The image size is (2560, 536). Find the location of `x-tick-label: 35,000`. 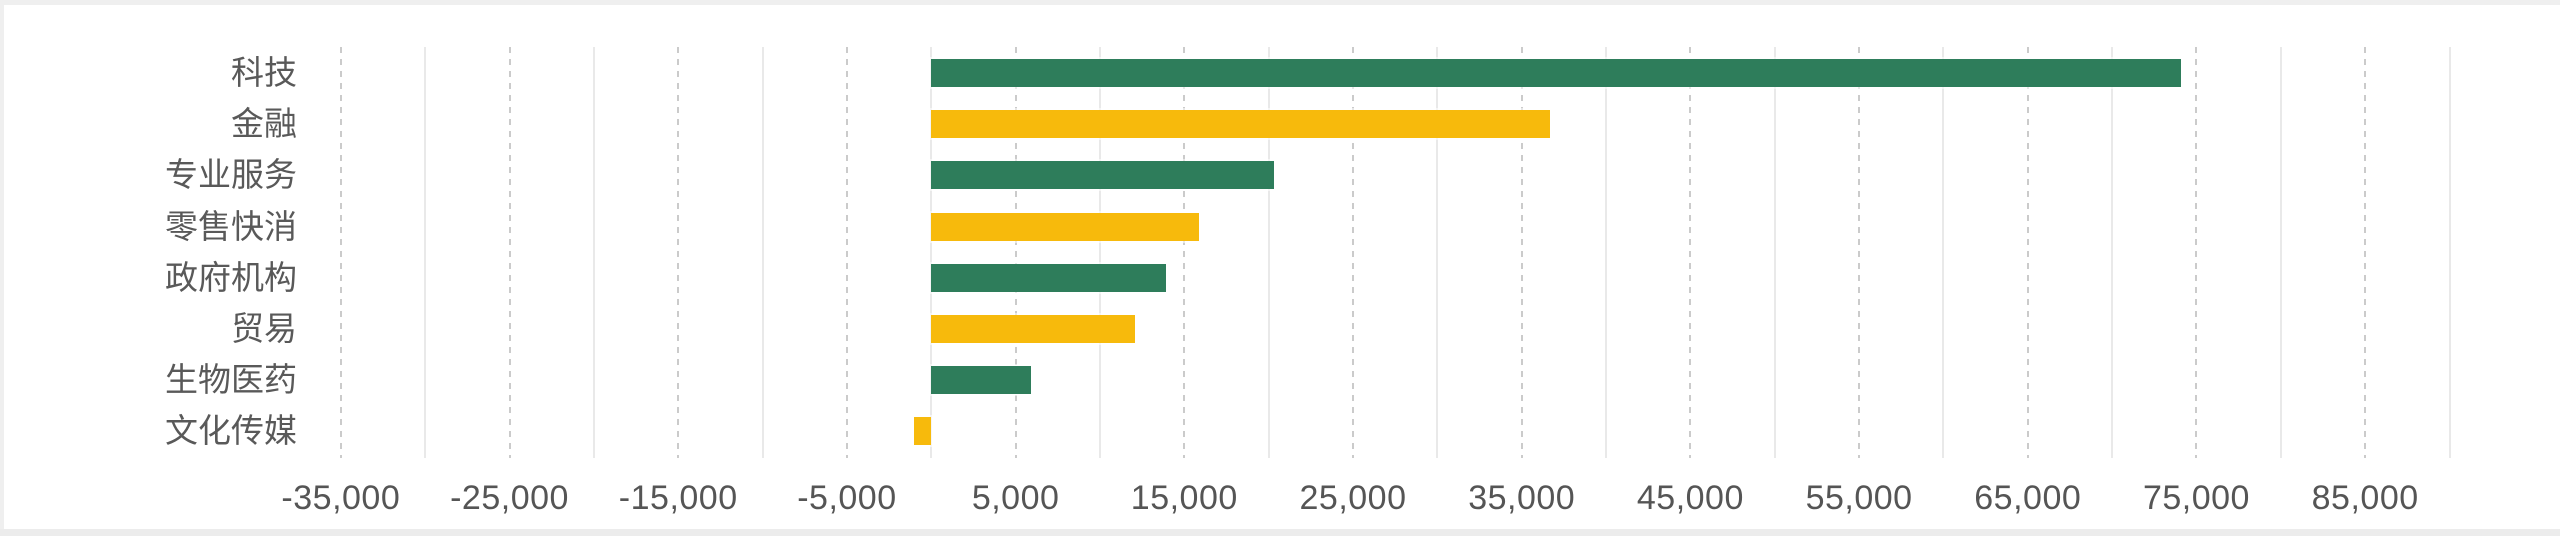

x-tick-label: 35,000 is located at coordinates (1522, 498).